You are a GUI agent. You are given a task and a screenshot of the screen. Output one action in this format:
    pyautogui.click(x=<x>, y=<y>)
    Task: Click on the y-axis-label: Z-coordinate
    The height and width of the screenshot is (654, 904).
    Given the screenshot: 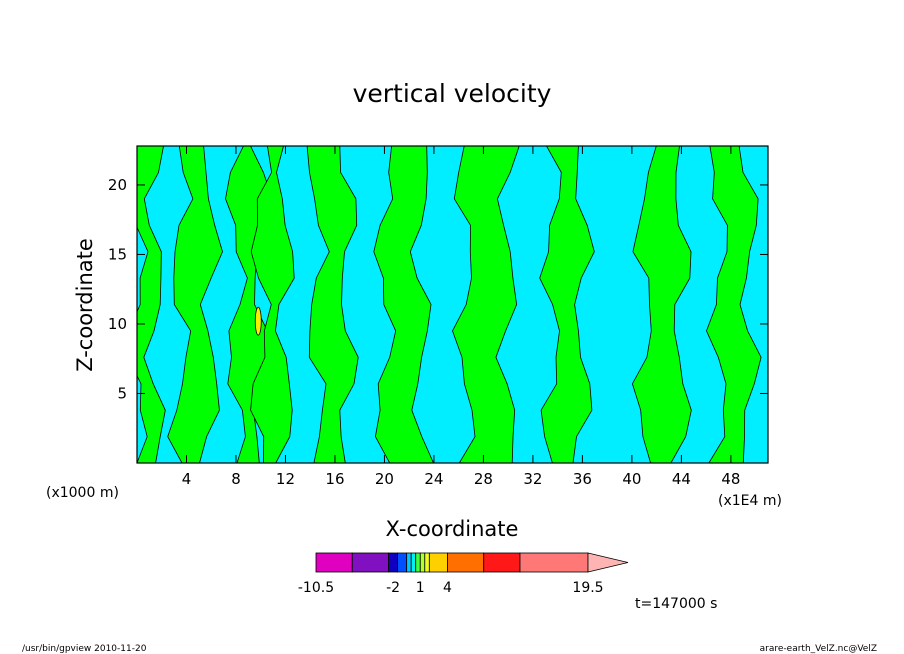 What is the action you would take?
    pyautogui.click(x=85, y=305)
    